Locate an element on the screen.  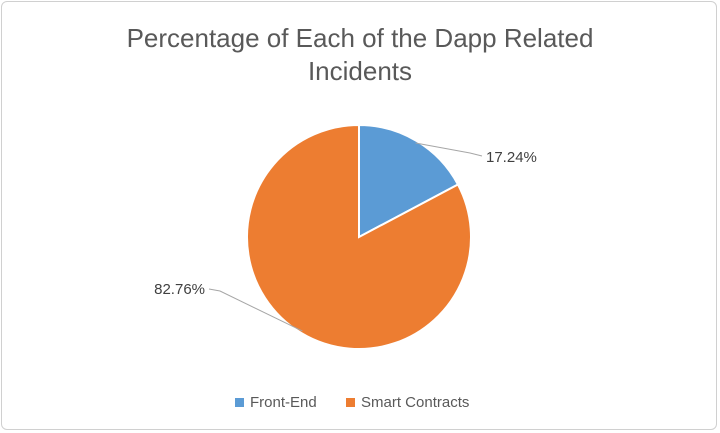
pie-slice-front-end is located at coordinates (409, 181).